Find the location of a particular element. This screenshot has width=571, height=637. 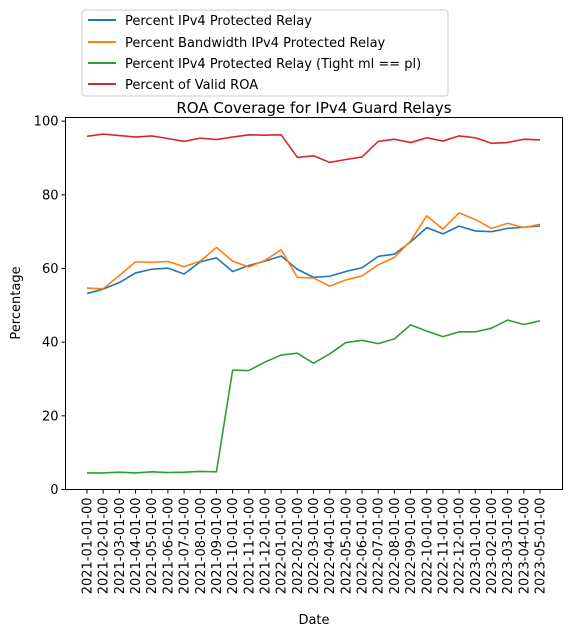

x-tick-label: 2022-07-01-00 is located at coordinates (379, 546).